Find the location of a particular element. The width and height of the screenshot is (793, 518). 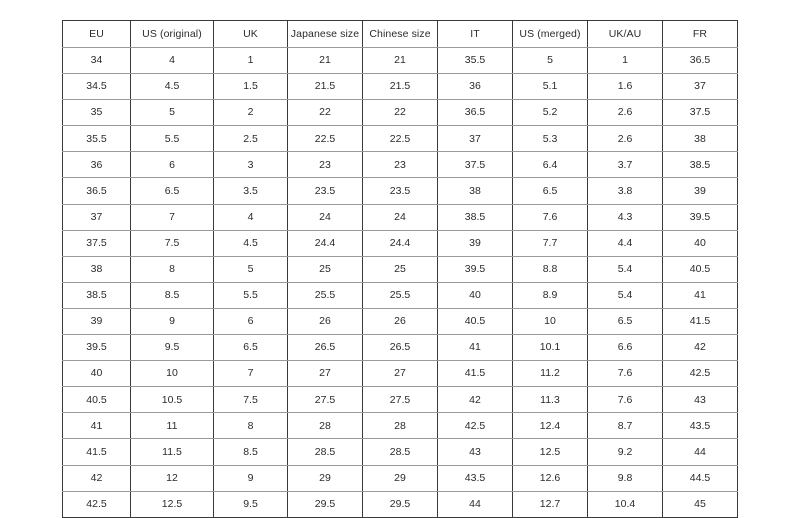

cell-japanese-size: 22.5 is located at coordinates (325, 139).